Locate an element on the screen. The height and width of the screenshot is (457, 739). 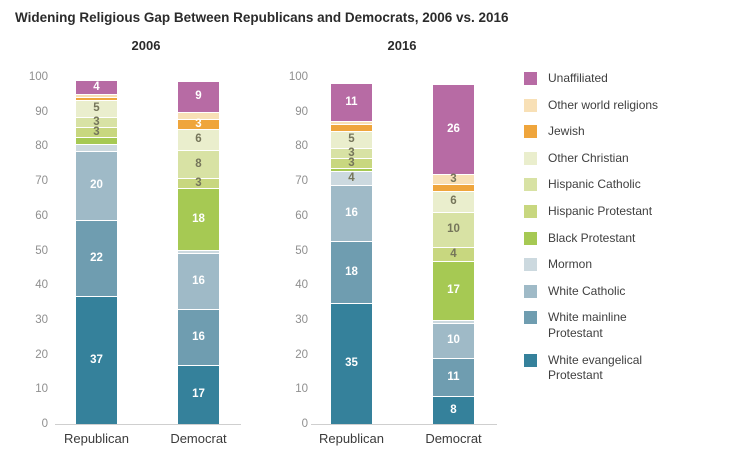
stacked-bar-2006-democrat: 17 16 16 18 3 8 6 3 9 is located at coordinates (198, 253).